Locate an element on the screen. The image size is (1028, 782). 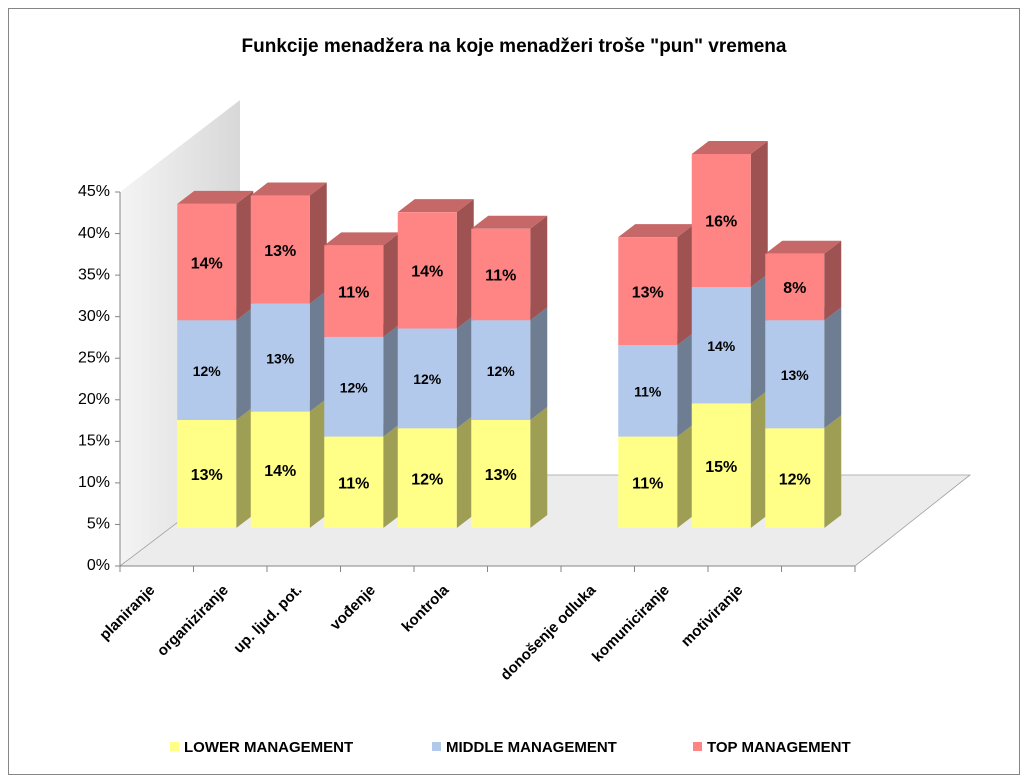
data-label: 15% is located at coordinates (721, 467).